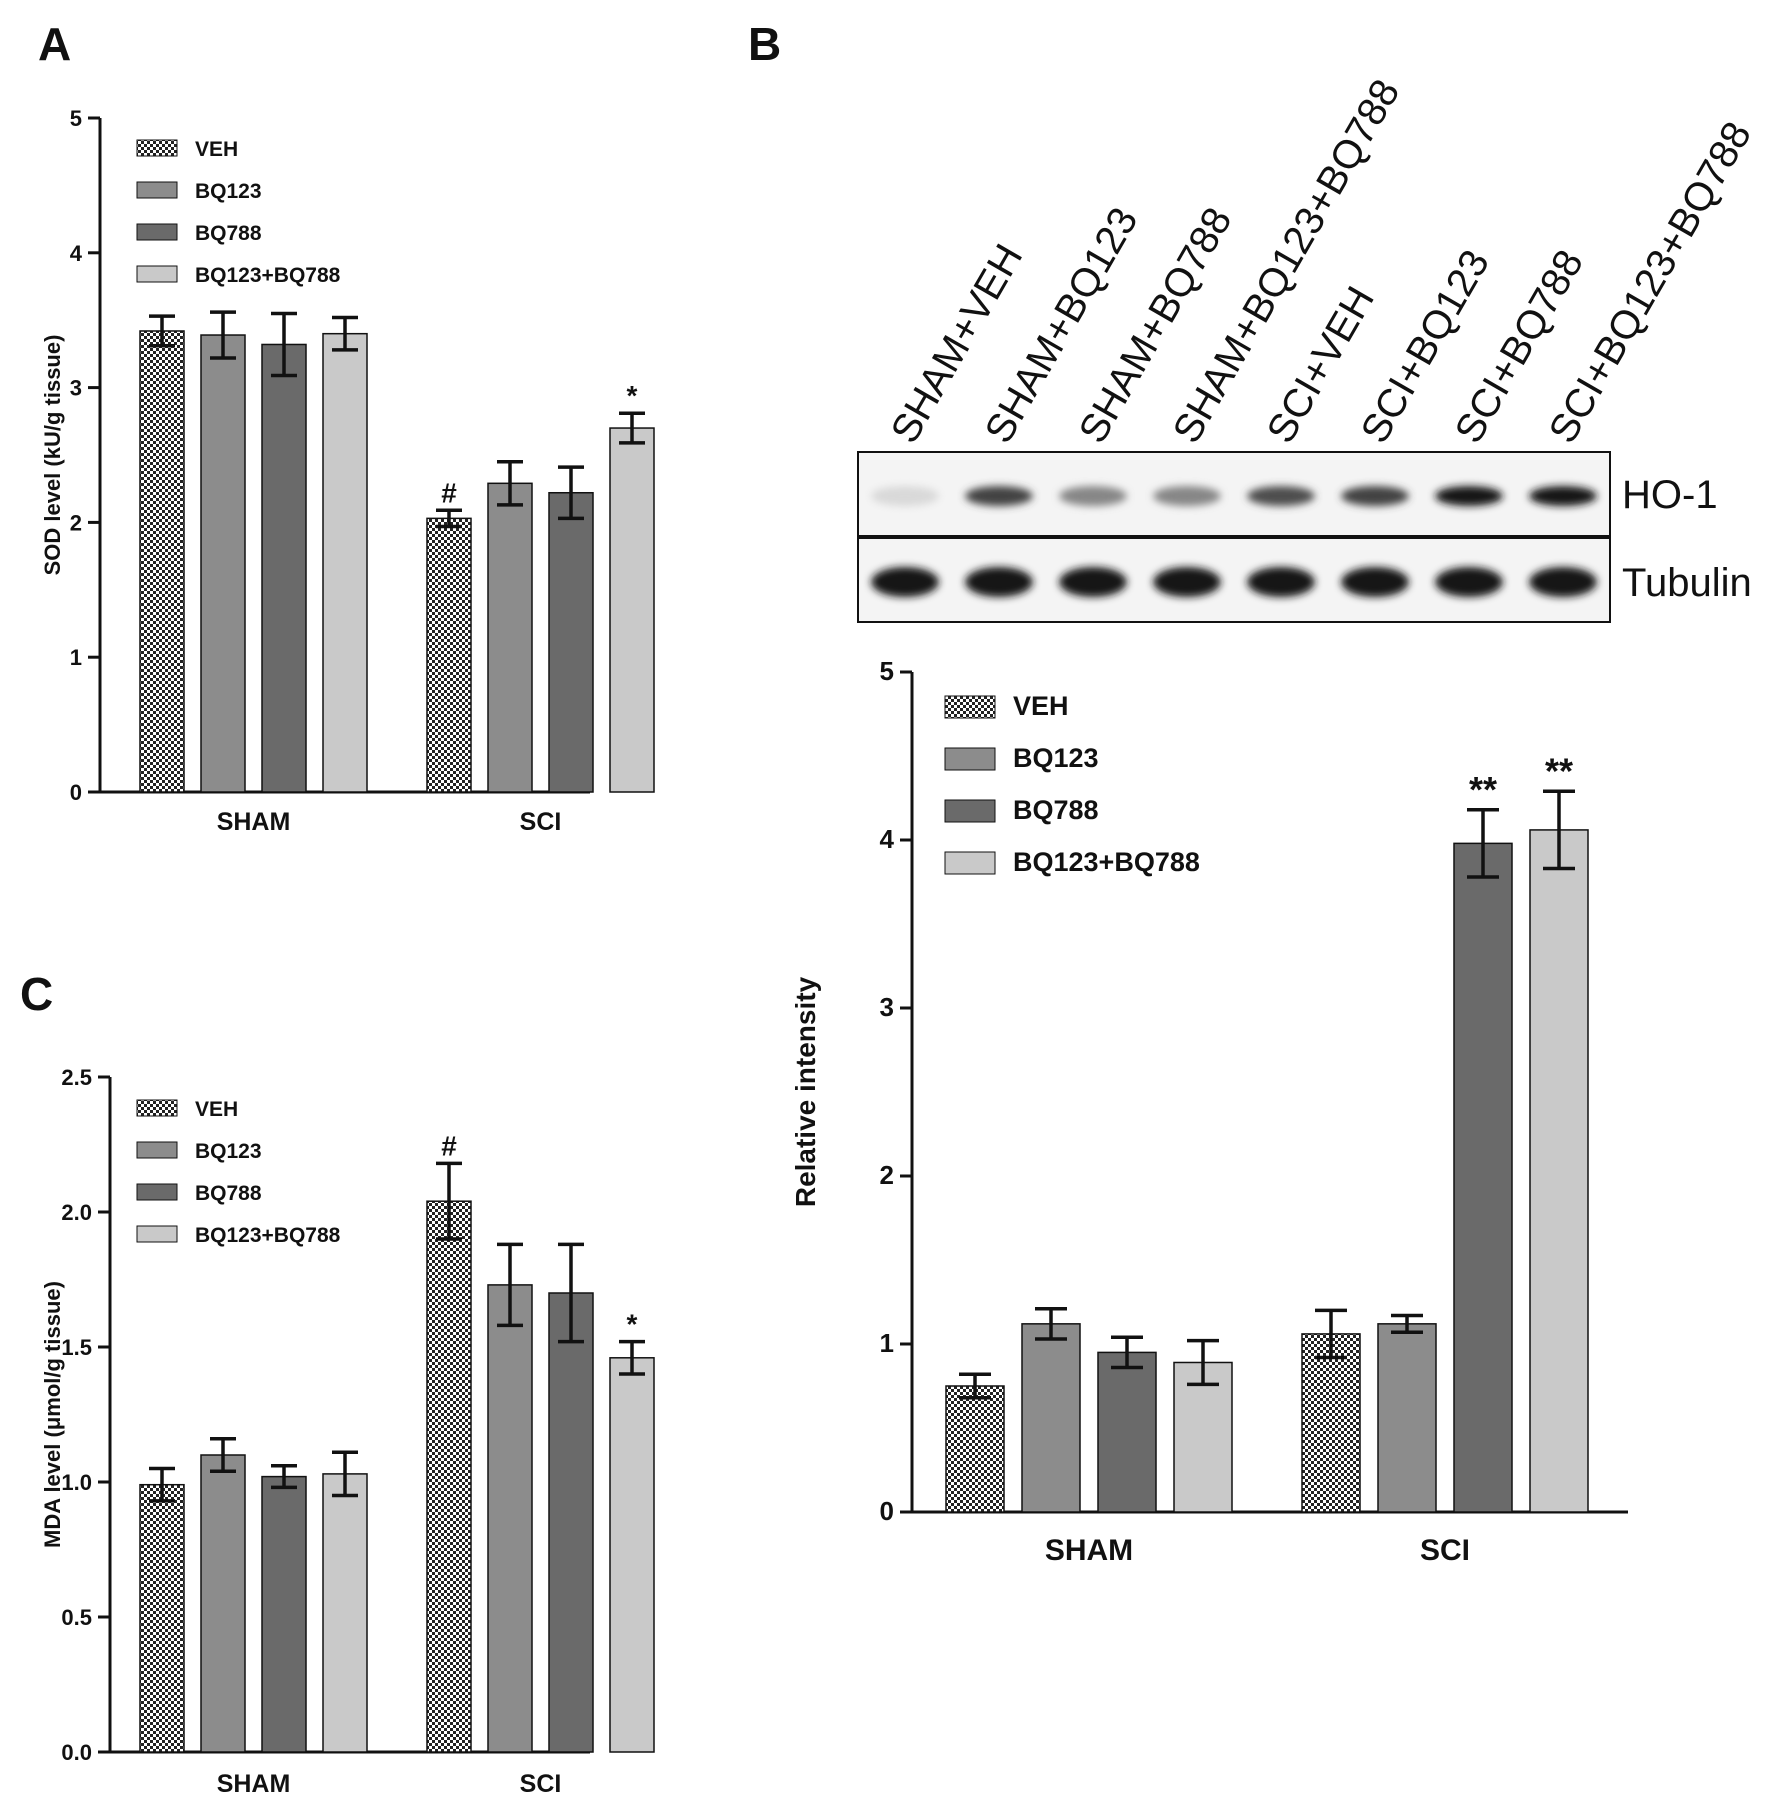 Image resolution: width=1772 pixels, height=1804 pixels. I want to click on band-ho-1-sham-bq123, so click(999, 496).